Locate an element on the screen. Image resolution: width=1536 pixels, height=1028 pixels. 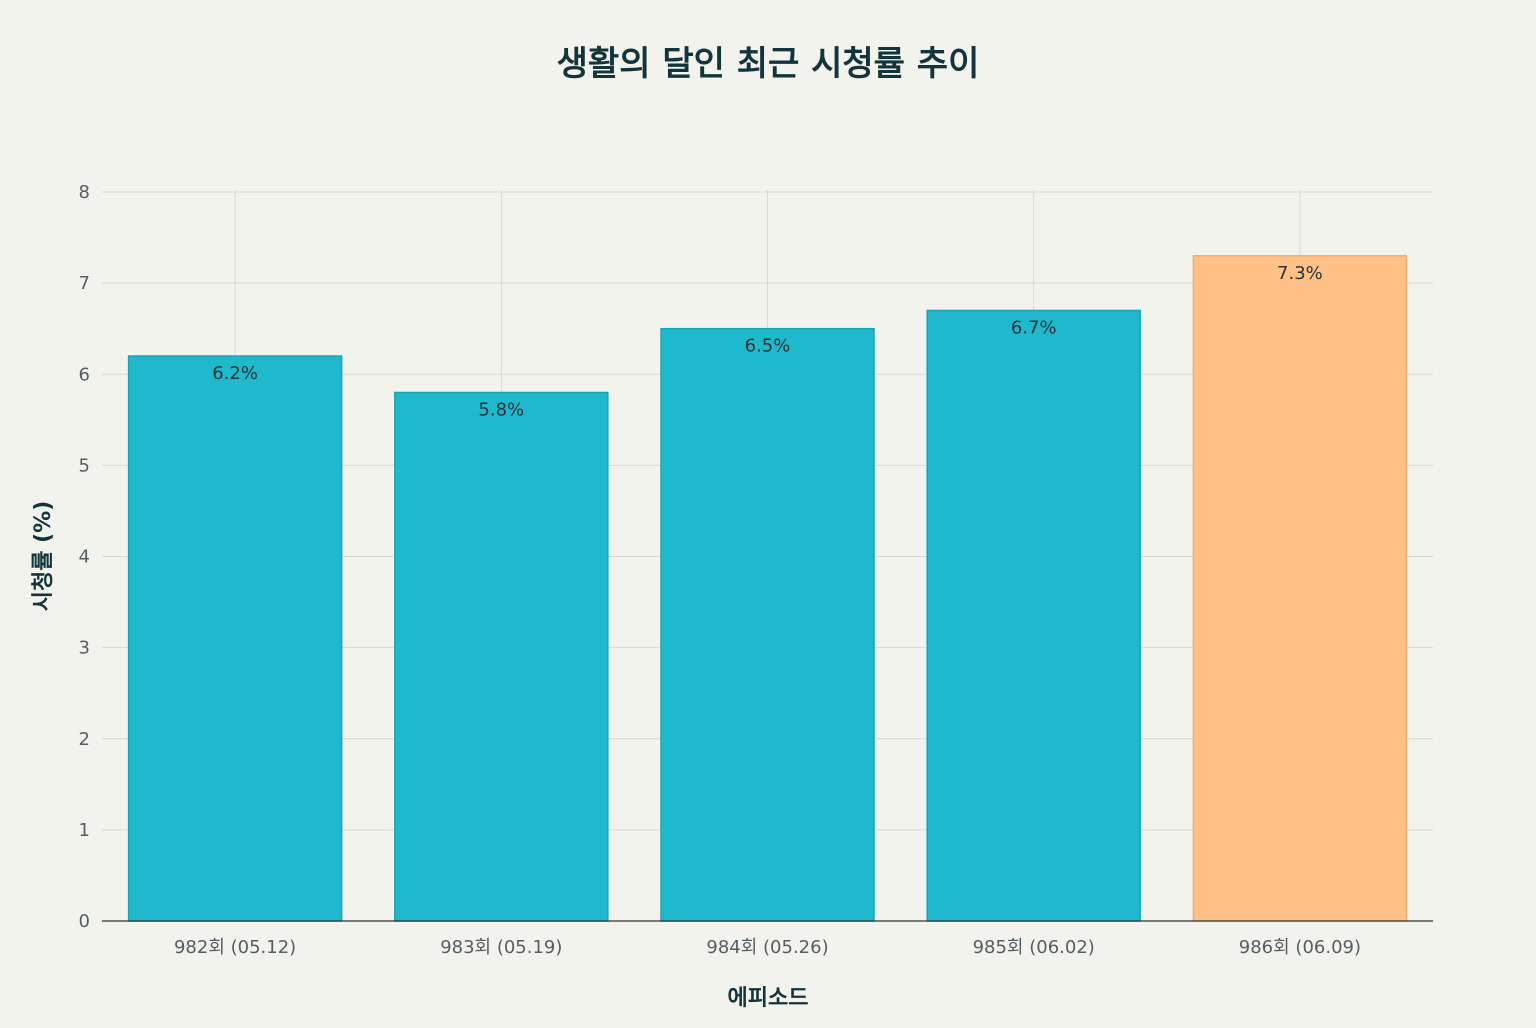
x-tick-label: 983회 (05.19) is located at coordinates (501, 947).